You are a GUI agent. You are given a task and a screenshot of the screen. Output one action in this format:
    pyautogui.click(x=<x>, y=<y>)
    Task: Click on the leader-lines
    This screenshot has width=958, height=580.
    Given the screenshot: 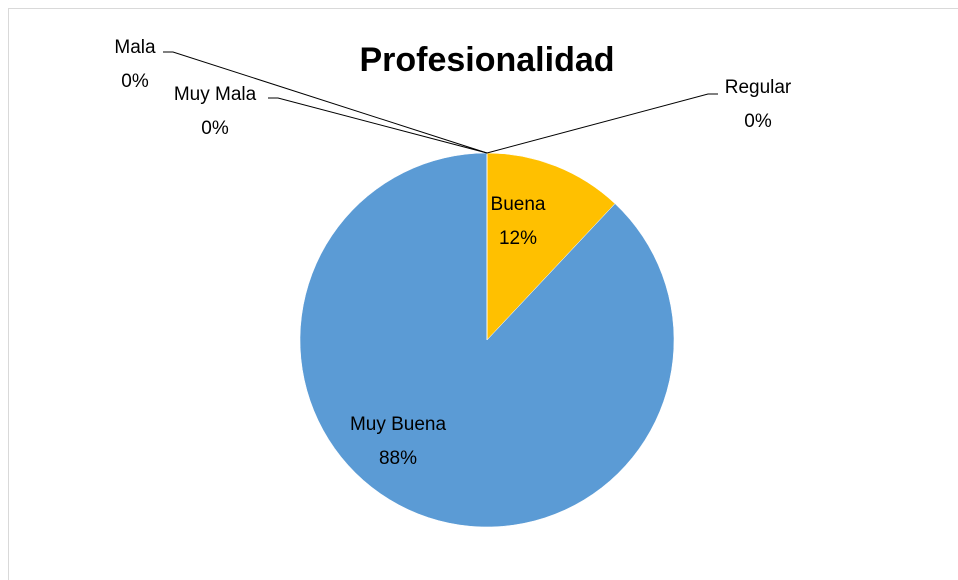 What is the action you would take?
    pyautogui.click(x=440, y=102)
    